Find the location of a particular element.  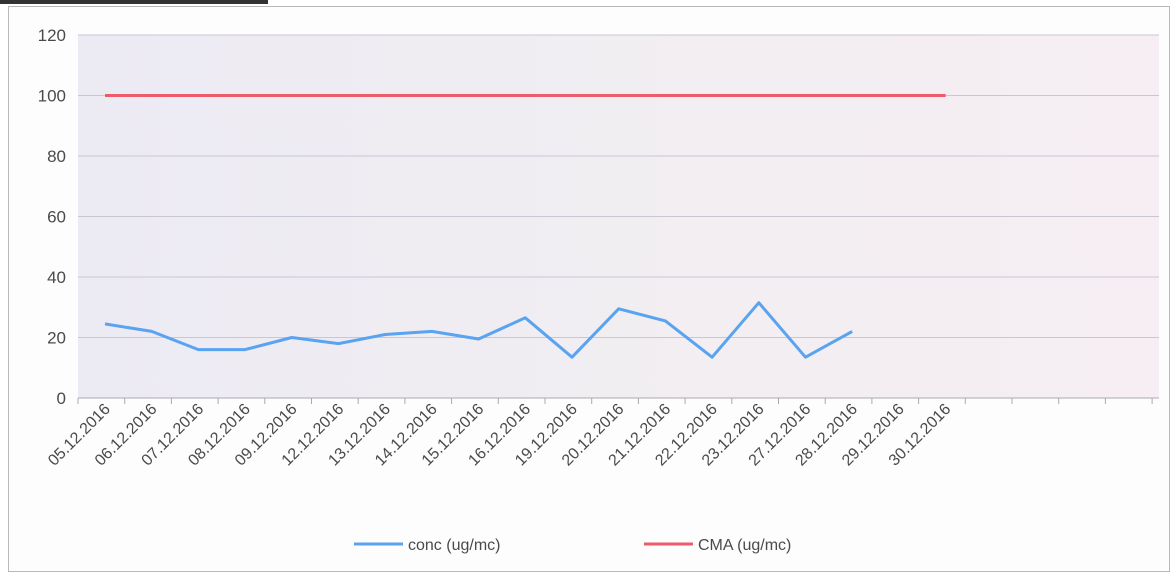

y-tick-label: 60 is located at coordinates (56, 217).